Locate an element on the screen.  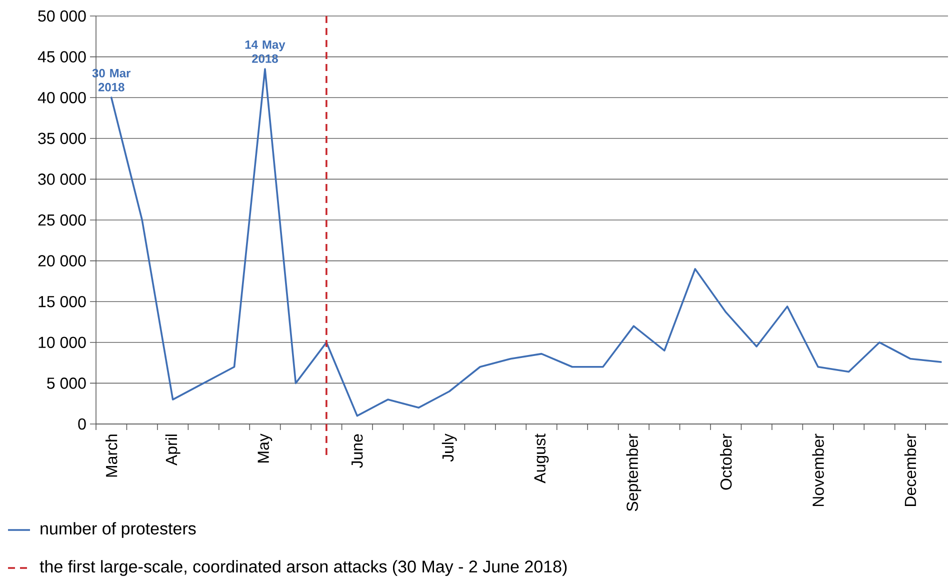
y-tick-label: 25 000 is located at coordinates (62, 220).